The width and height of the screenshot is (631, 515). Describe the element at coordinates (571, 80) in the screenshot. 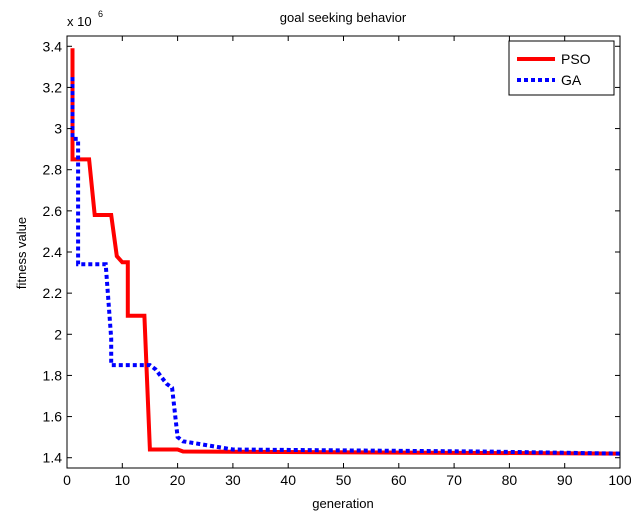

I see `legend-label-ga: GA` at that location.